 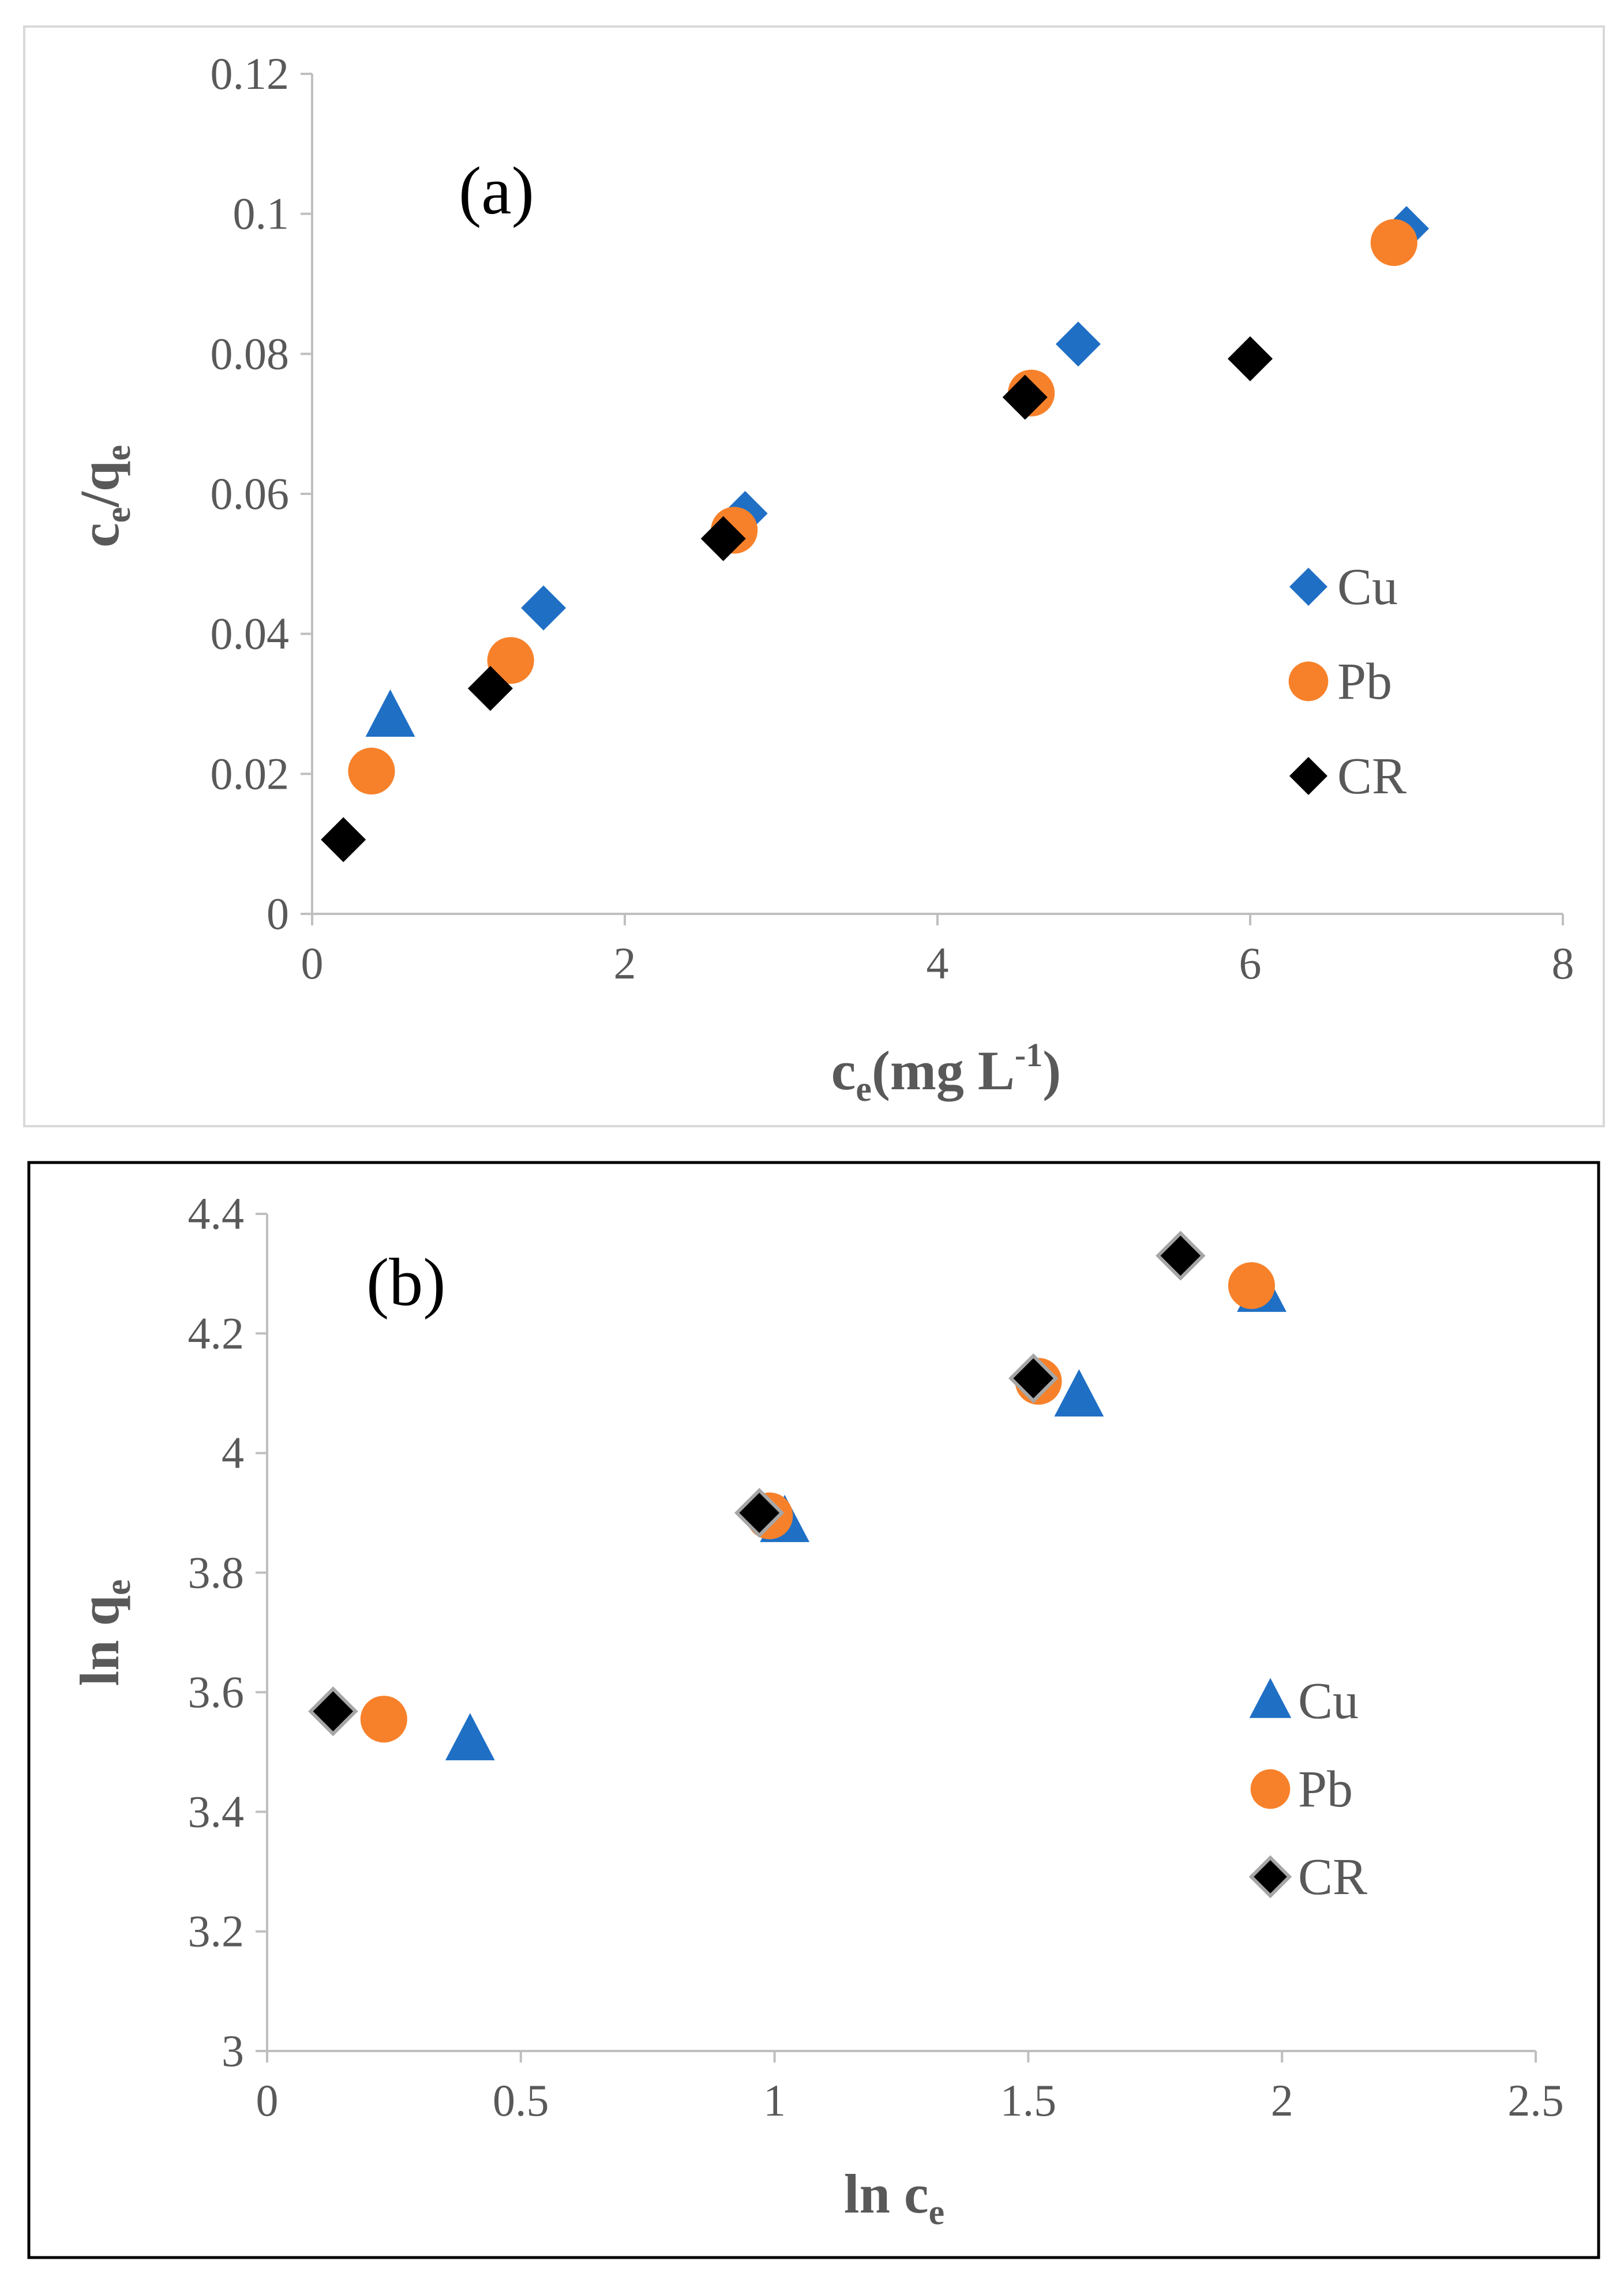 What do you see at coordinates (1250, 963) in the screenshot?
I see `x-tick-label: 6` at bounding box center [1250, 963].